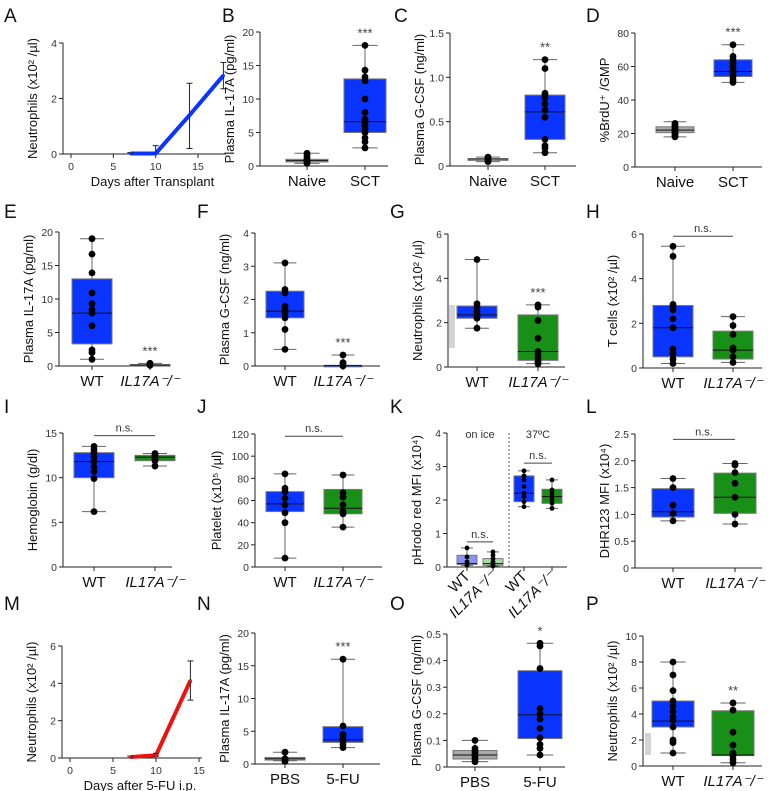 Image resolution: width=770 pixels, height=791 pixels. Describe the element at coordinates (95, 494) in the screenshot. I see `panel-i: I 0 5 10 15 Hemoglobin (g/dl) WT IL17A⁻/⁻ n.s.` at that location.